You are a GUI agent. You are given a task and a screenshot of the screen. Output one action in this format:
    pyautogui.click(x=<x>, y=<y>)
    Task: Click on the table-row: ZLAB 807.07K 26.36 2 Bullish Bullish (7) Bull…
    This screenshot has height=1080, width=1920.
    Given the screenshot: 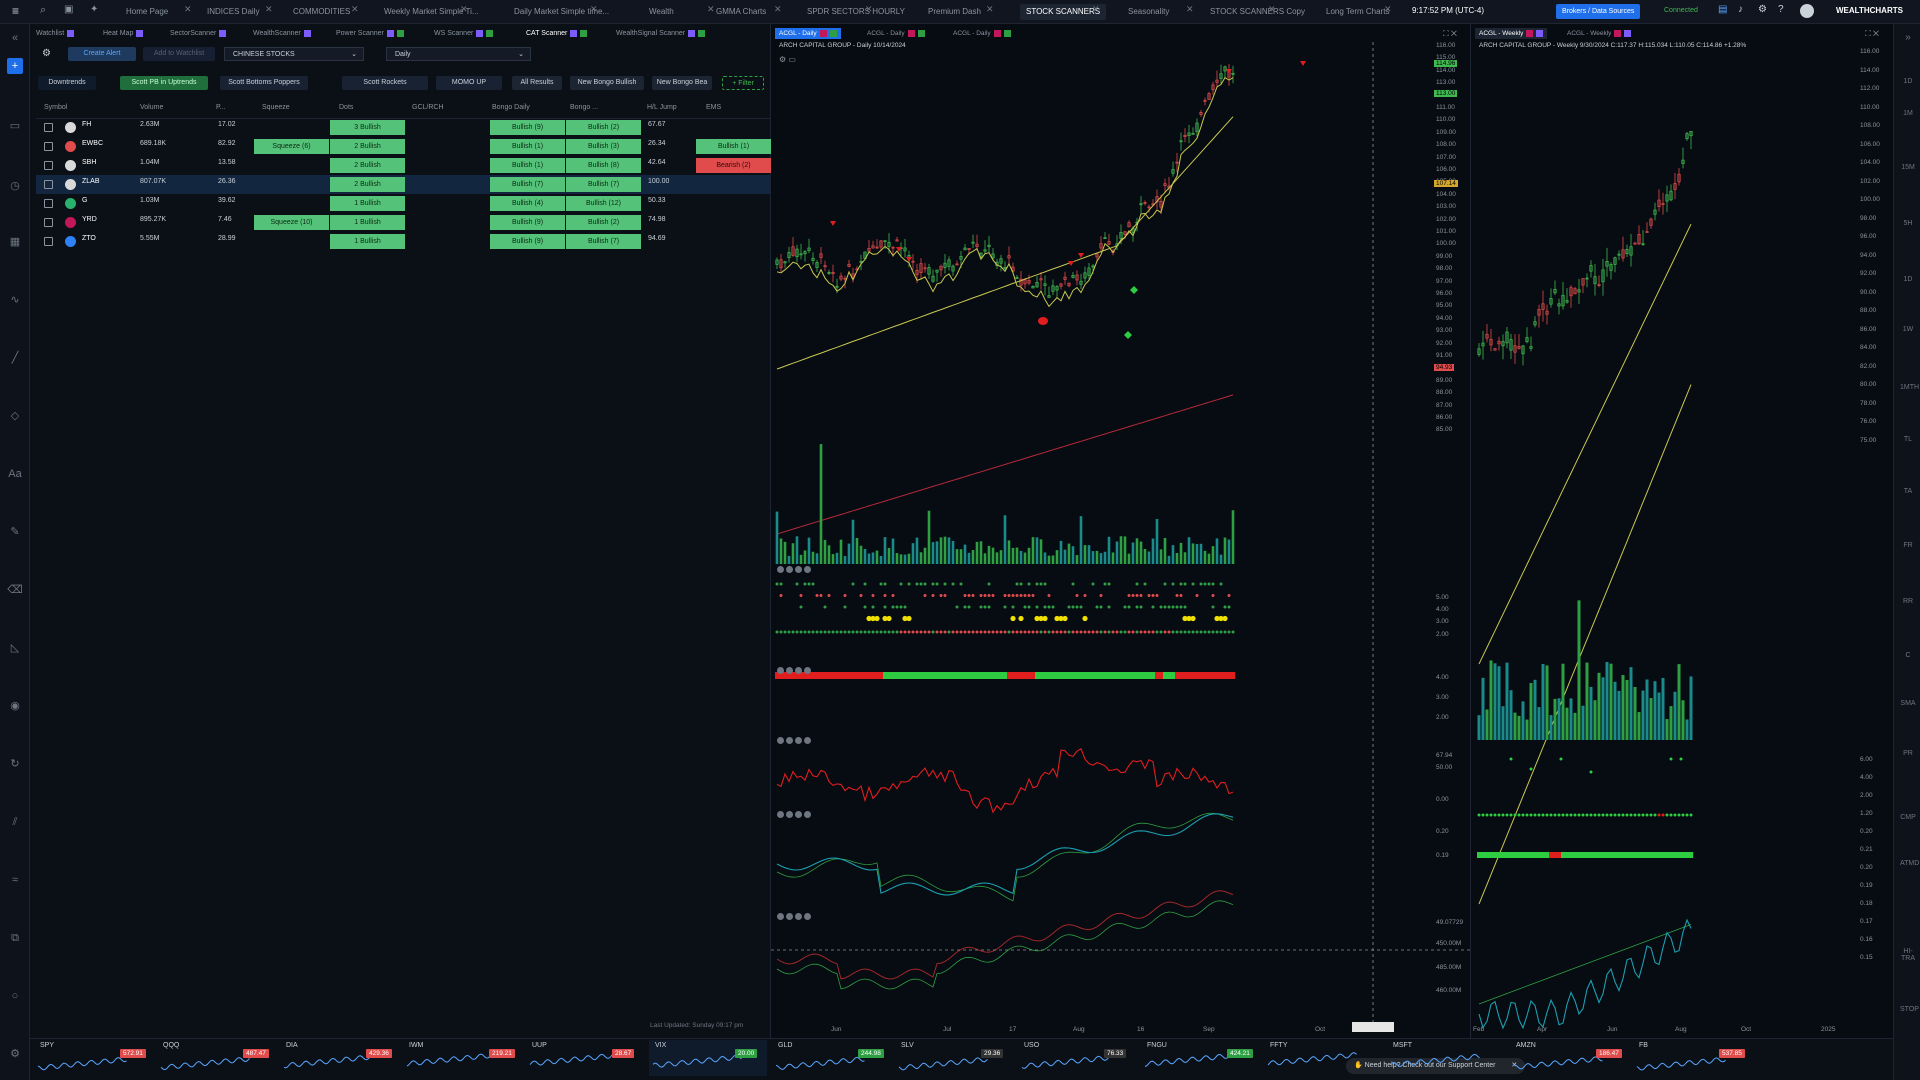 What is the action you would take?
    pyautogui.click(x=403, y=184)
    